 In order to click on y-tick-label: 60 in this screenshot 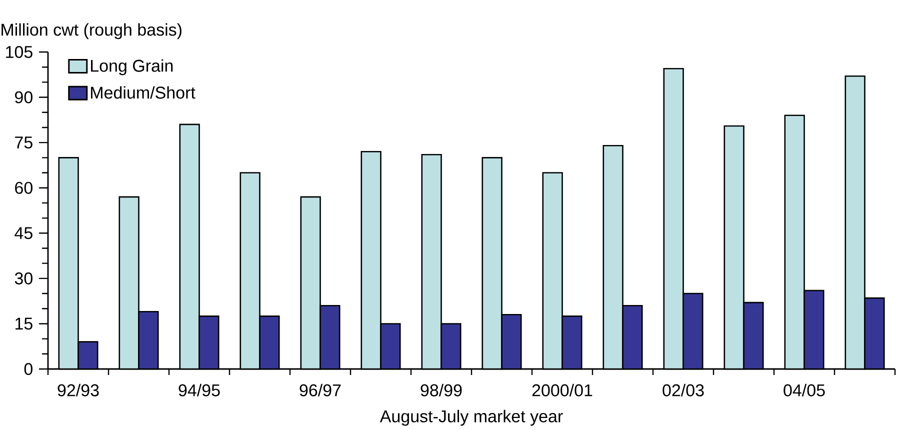, I will do `click(23, 188)`.